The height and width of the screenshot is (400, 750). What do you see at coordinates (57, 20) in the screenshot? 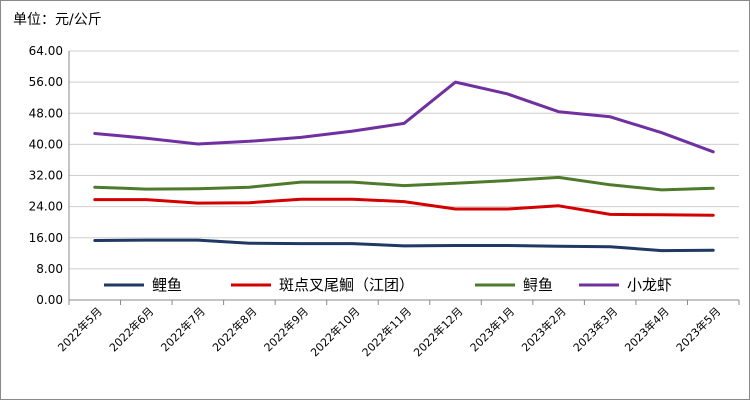
I see `unit-label: 单位：元/公斤` at bounding box center [57, 20].